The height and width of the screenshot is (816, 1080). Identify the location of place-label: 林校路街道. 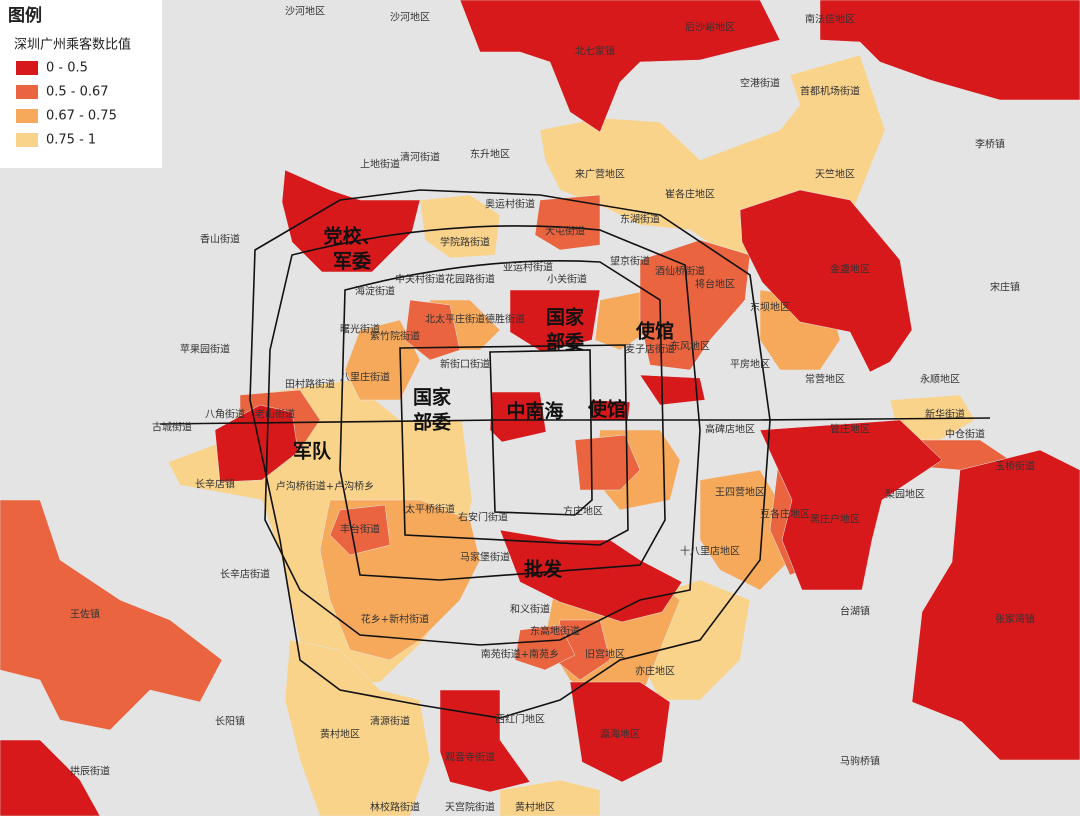
(395, 807).